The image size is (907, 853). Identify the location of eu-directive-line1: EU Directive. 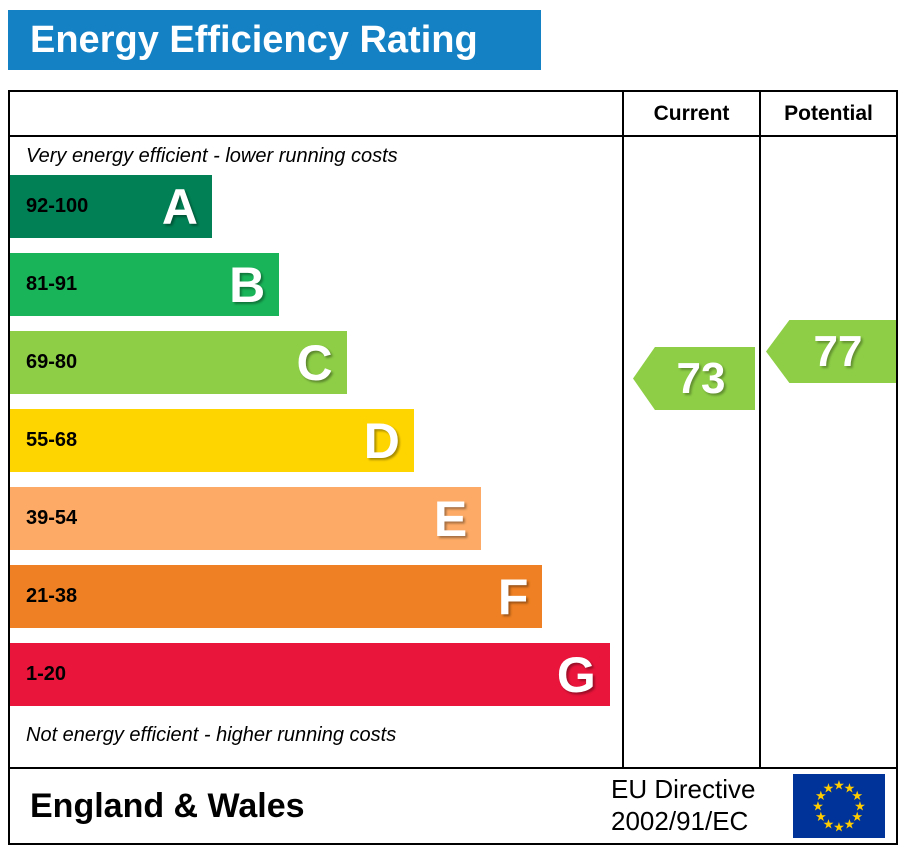
(683, 789).